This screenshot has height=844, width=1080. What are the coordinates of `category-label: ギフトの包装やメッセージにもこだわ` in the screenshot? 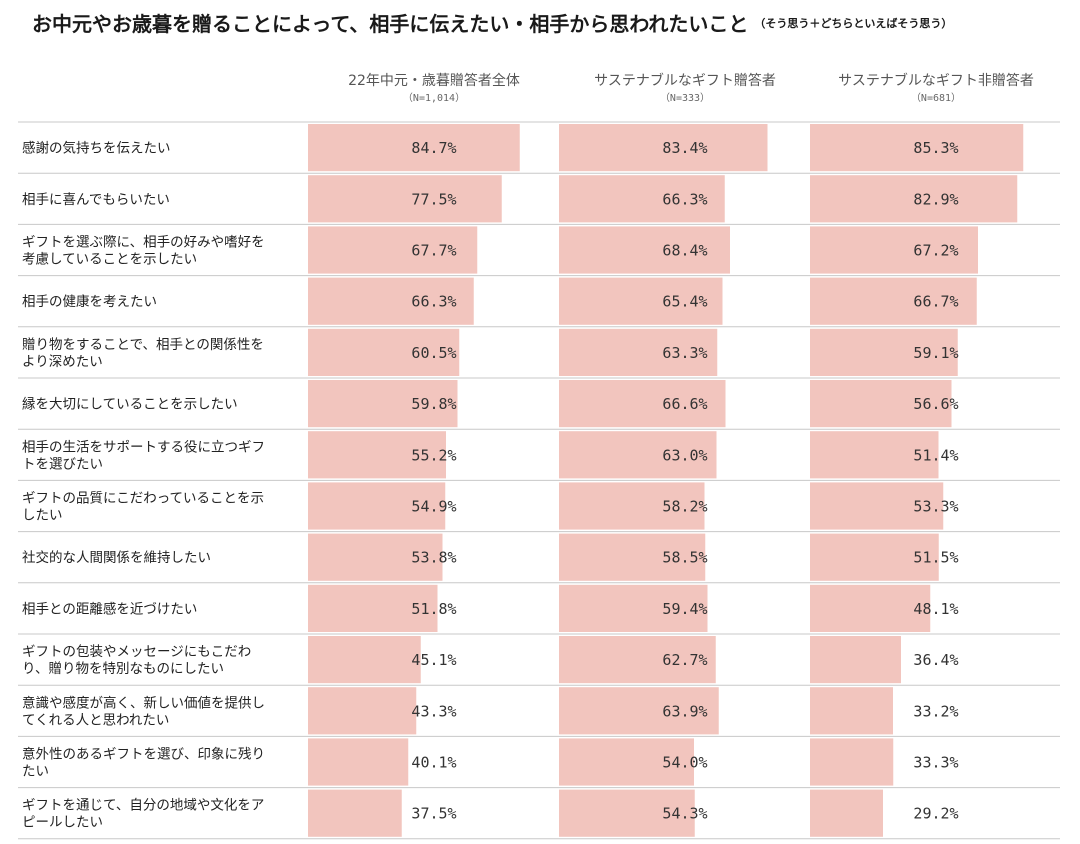 It's located at (136, 652).